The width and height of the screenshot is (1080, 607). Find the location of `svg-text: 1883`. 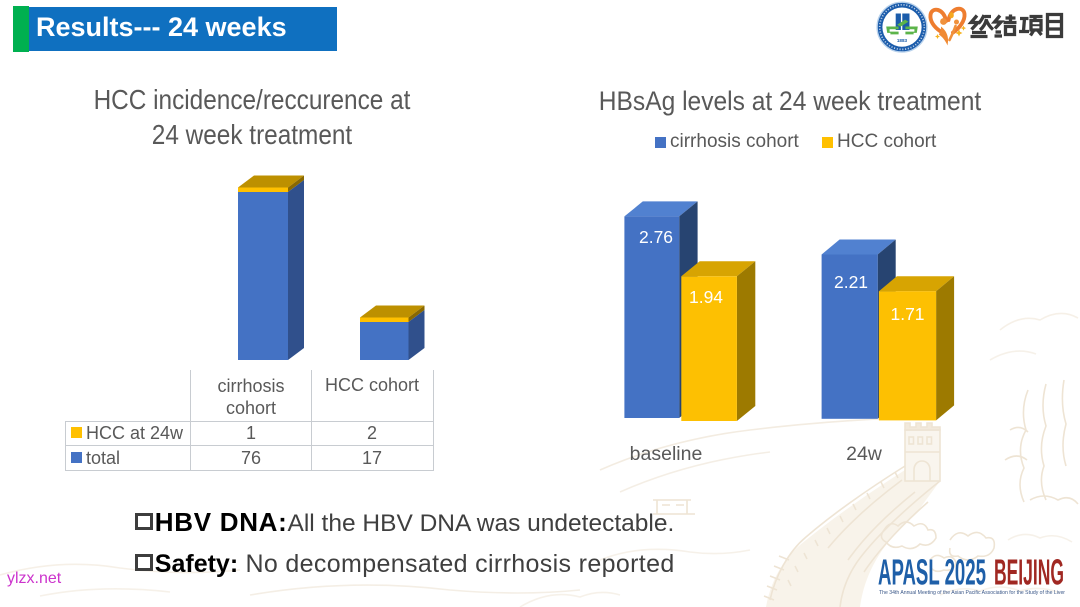

svg-text: 1883 is located at coordinates (902, 40).